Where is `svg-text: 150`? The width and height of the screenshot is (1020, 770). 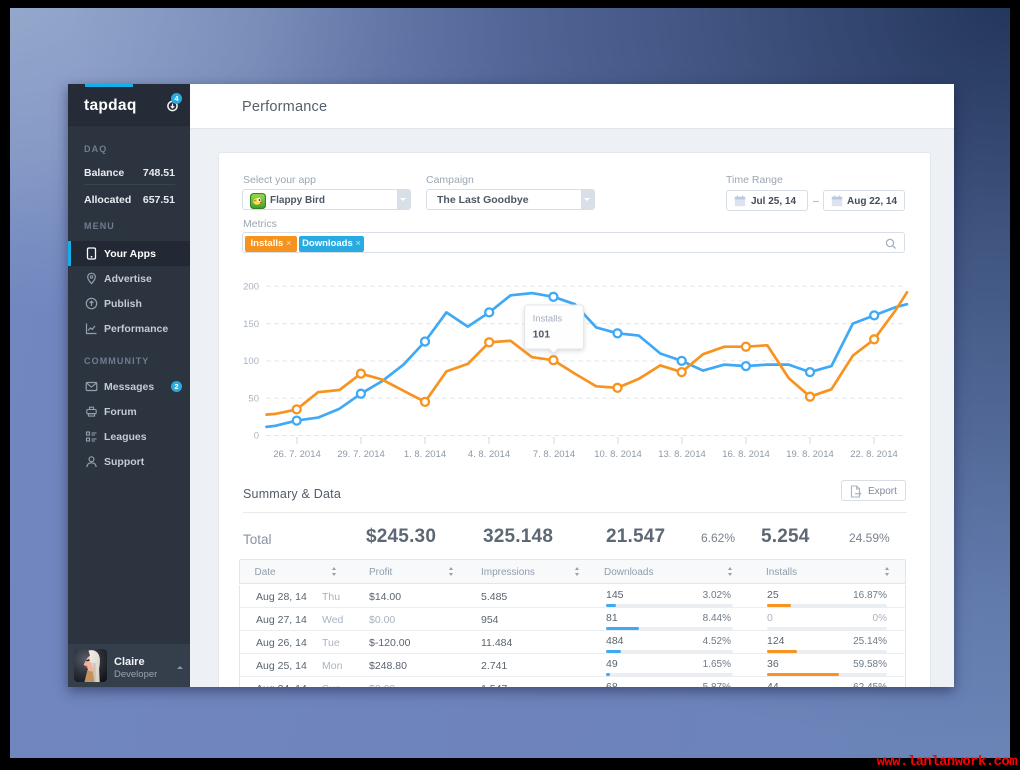 svg-text: 150 is located at coordinates (251, 324).